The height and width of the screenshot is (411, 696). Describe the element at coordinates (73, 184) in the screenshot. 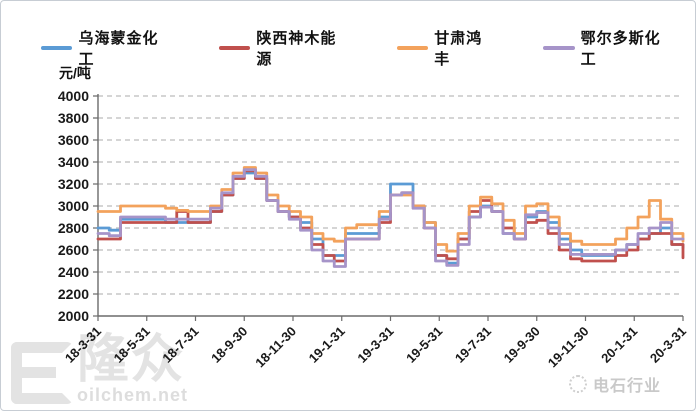

I see `y-axis-label: 3200` at that location.